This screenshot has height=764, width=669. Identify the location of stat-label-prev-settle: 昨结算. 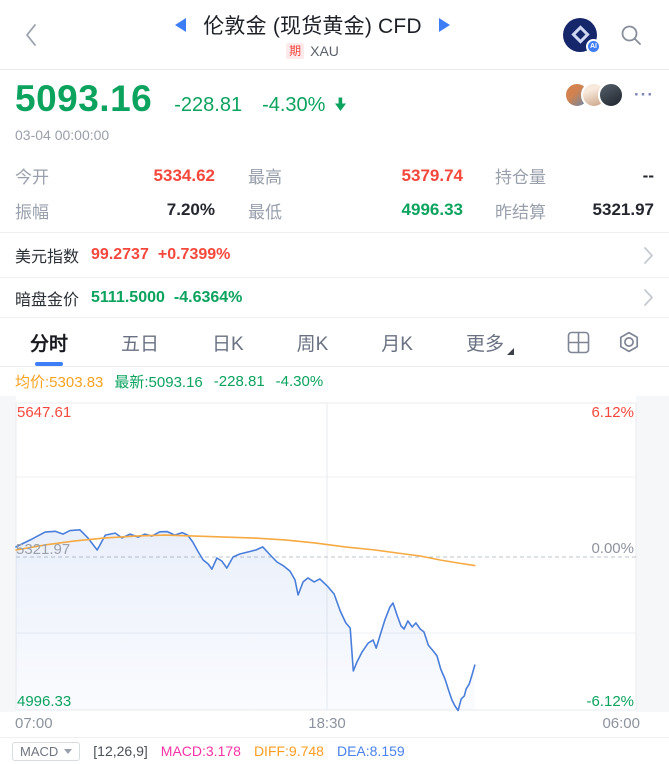
(520, 212).